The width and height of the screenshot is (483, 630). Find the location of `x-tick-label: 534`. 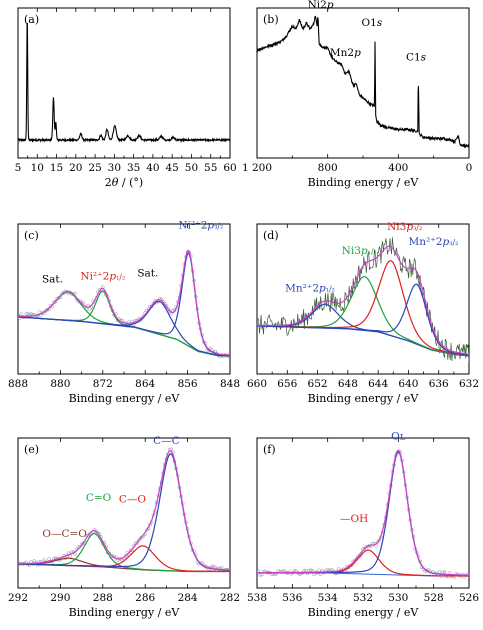

x-tick-label: 534 is located at coordinates (328, 598).